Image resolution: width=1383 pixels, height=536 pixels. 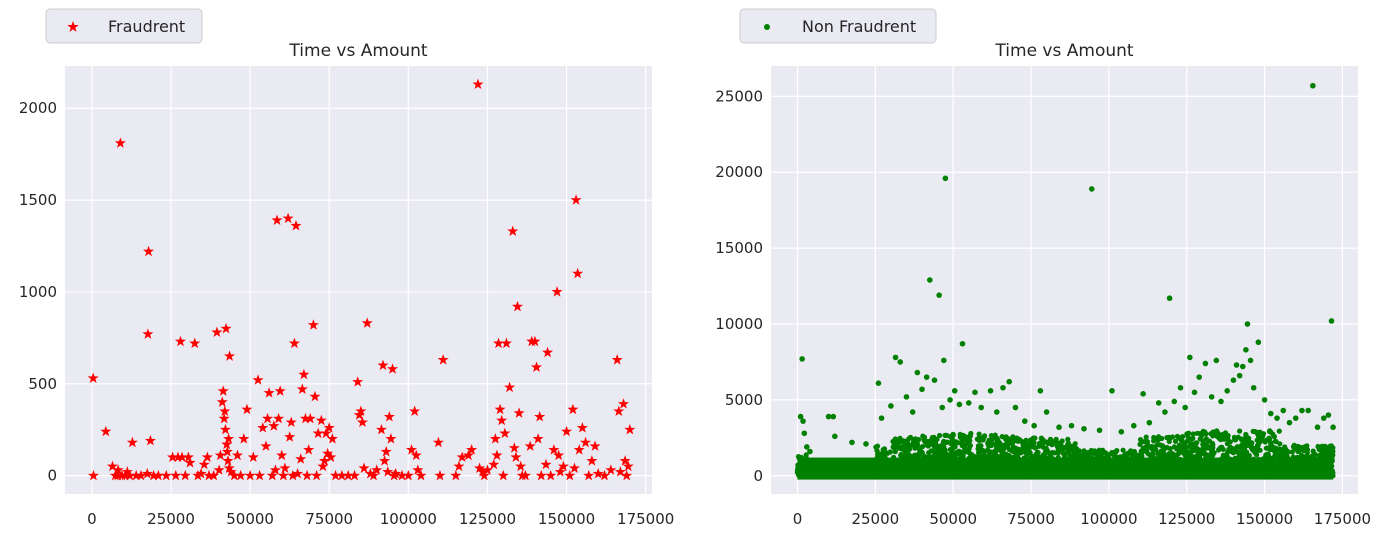 I want to click on legend: Fraudrent, so click(x=124, y=26).